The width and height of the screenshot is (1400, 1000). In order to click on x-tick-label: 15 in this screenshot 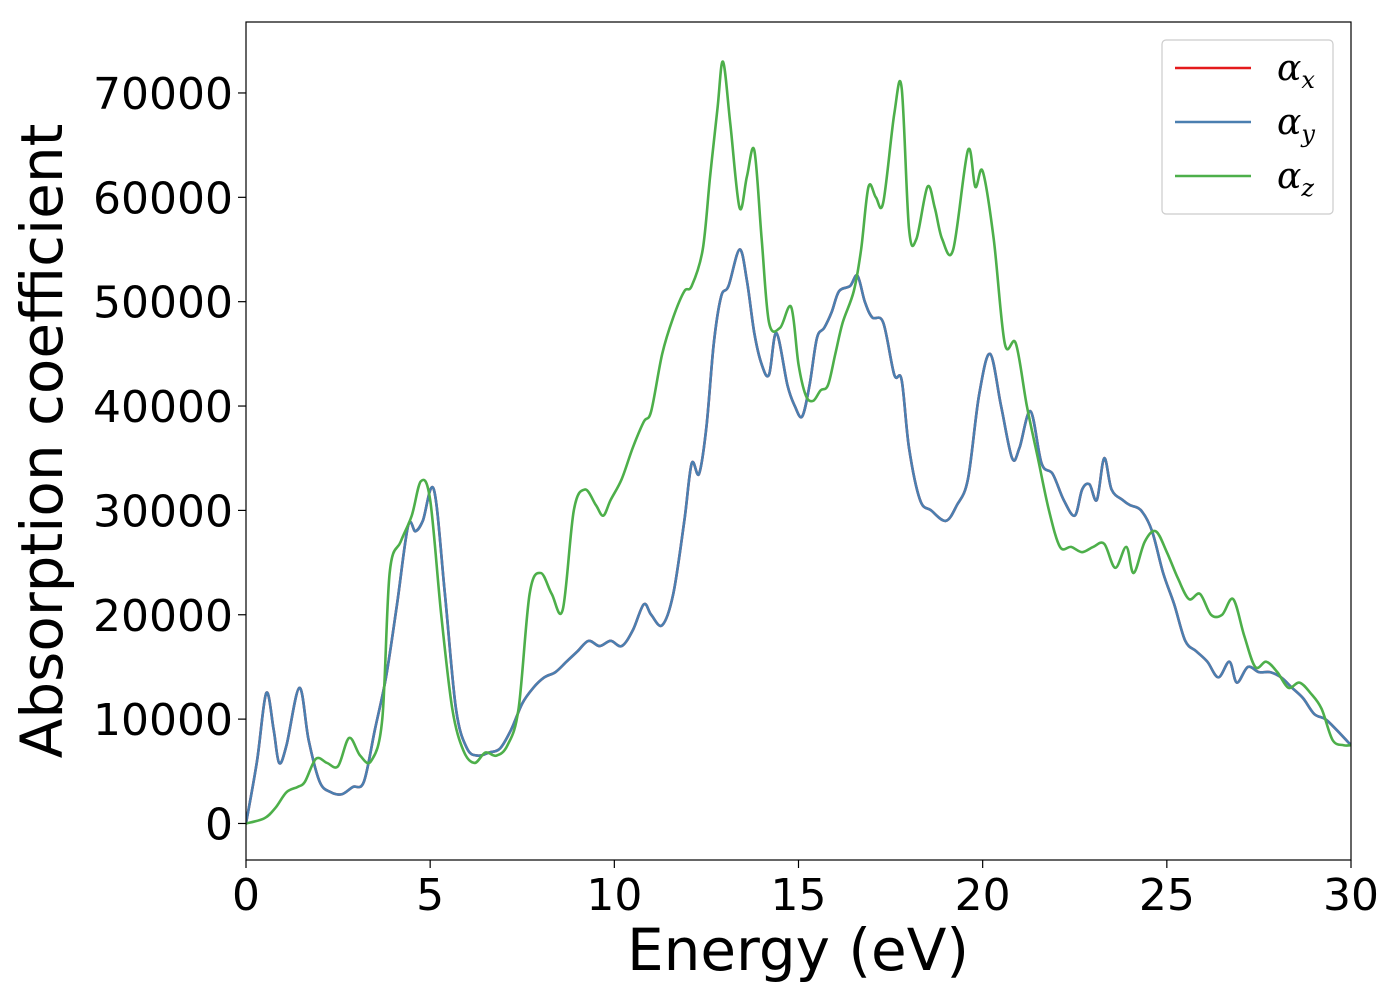, I will do `click(799, 895)`.